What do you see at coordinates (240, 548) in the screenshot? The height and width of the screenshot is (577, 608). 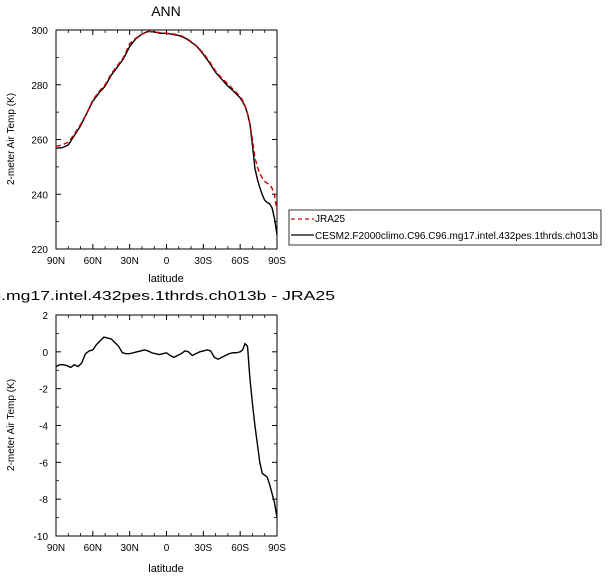 I see `bottom-x-tick-label: 60S` at bounding box center [240, 548].